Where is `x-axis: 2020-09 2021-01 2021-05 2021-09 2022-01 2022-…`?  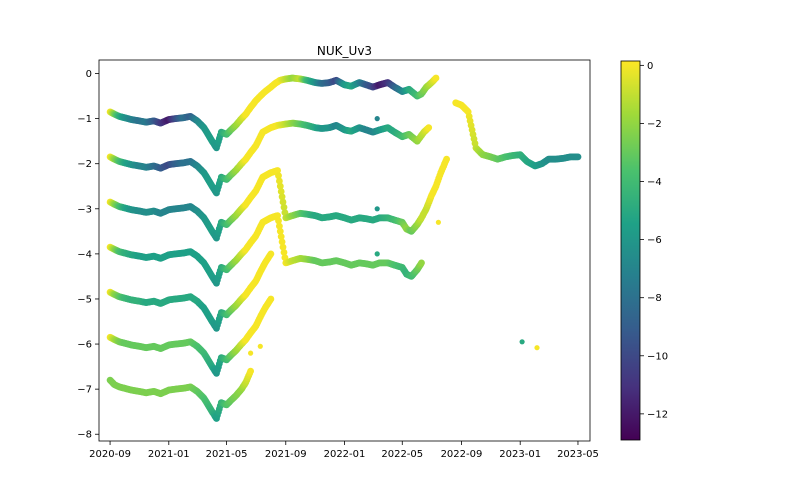 x-axis: 2020-09 2021-01 2021-05 2021-09 2022-01 2022-… is located at coordinates (344, 450).